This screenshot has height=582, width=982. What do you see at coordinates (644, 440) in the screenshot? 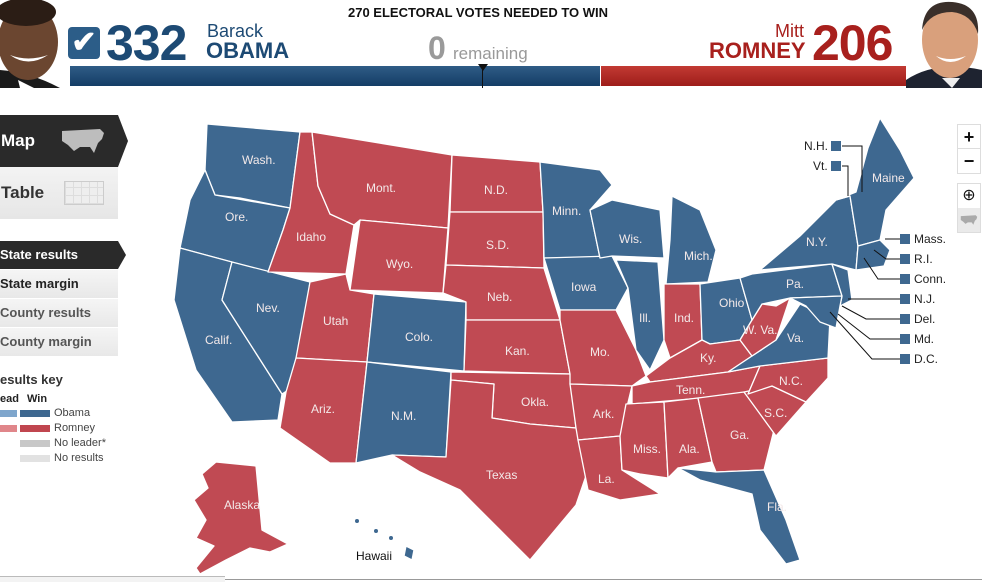
I see `state-miss` at bounding box center [644, 440].